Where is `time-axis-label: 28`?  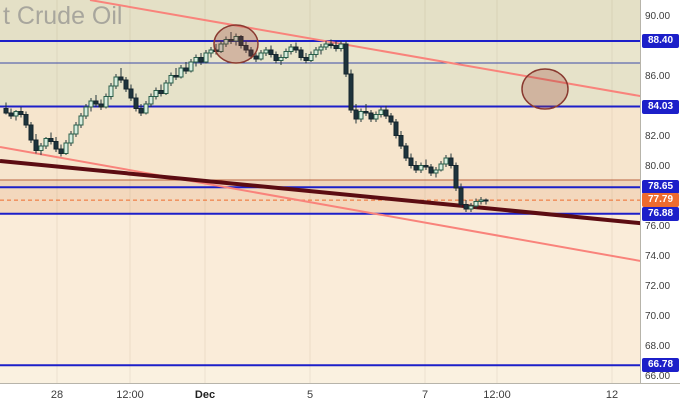 time-axis-label: 28 is located at coordinates (57, 395).